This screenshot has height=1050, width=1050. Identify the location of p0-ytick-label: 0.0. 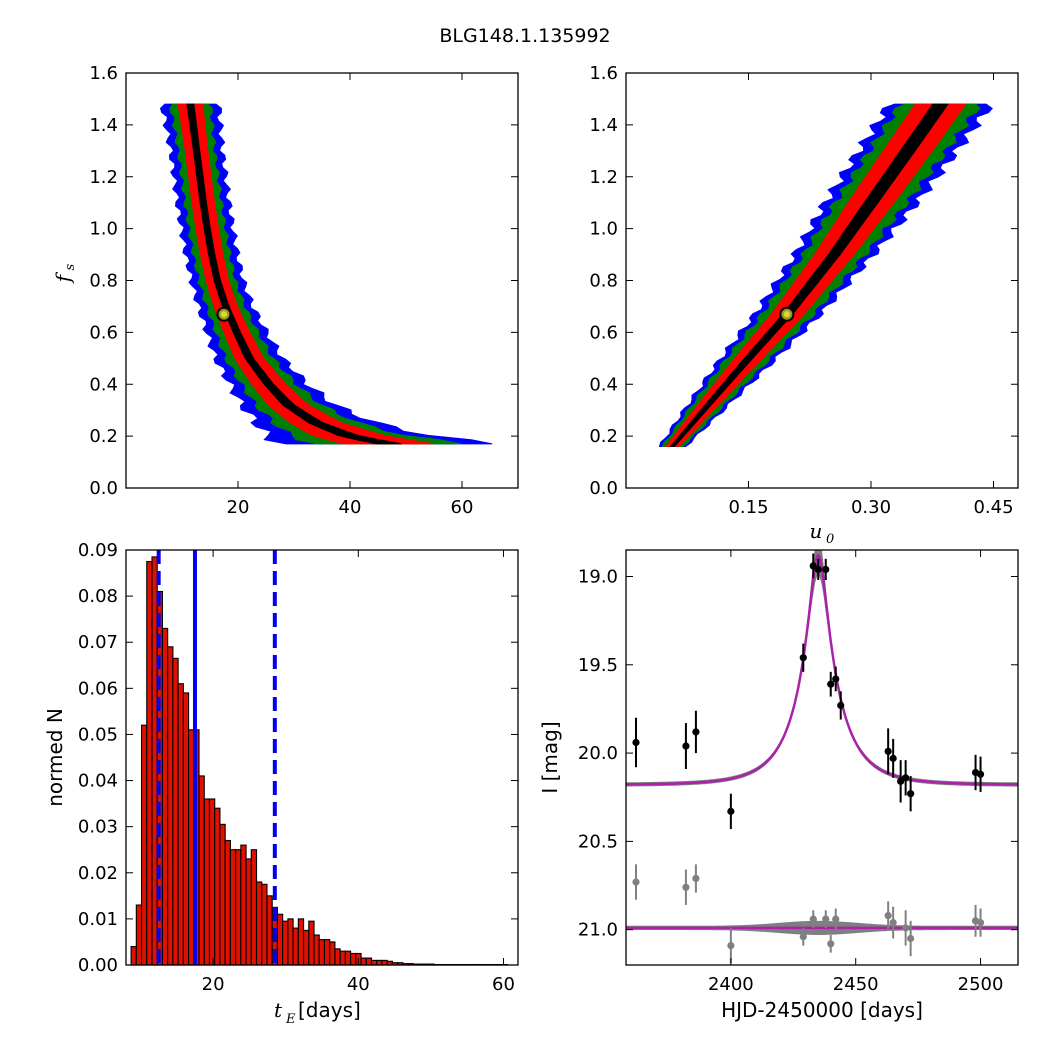
(103, 488).